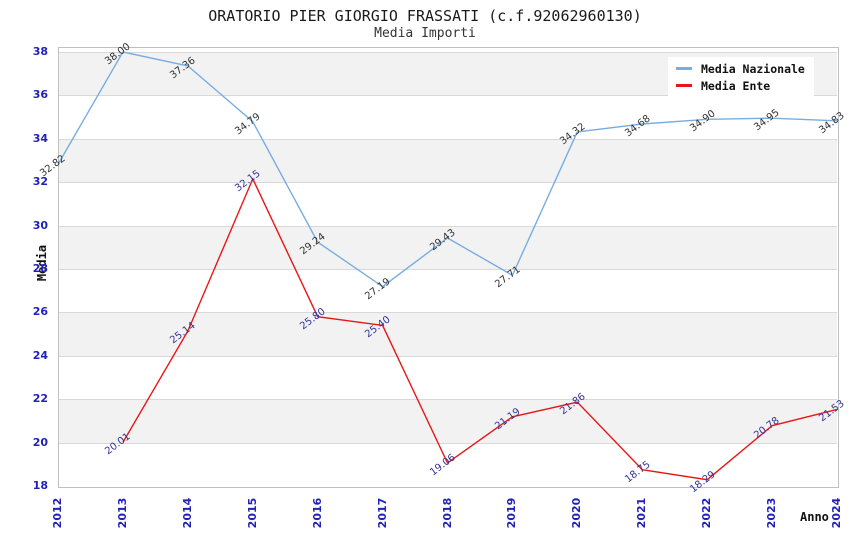 This screenshot has height=550, width=850. Describe the element at coordinates (741, 77) in the screenshot. I see `legend: Media Nazionale Media Ente` at that location.